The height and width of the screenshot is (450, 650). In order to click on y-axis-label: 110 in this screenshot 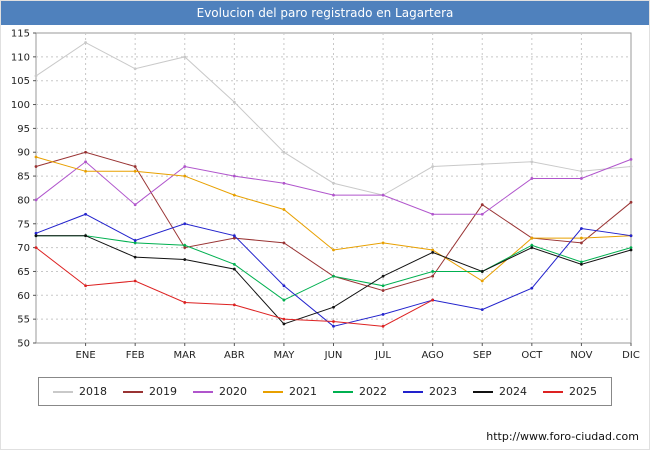, I will do `click(20, 57)`.